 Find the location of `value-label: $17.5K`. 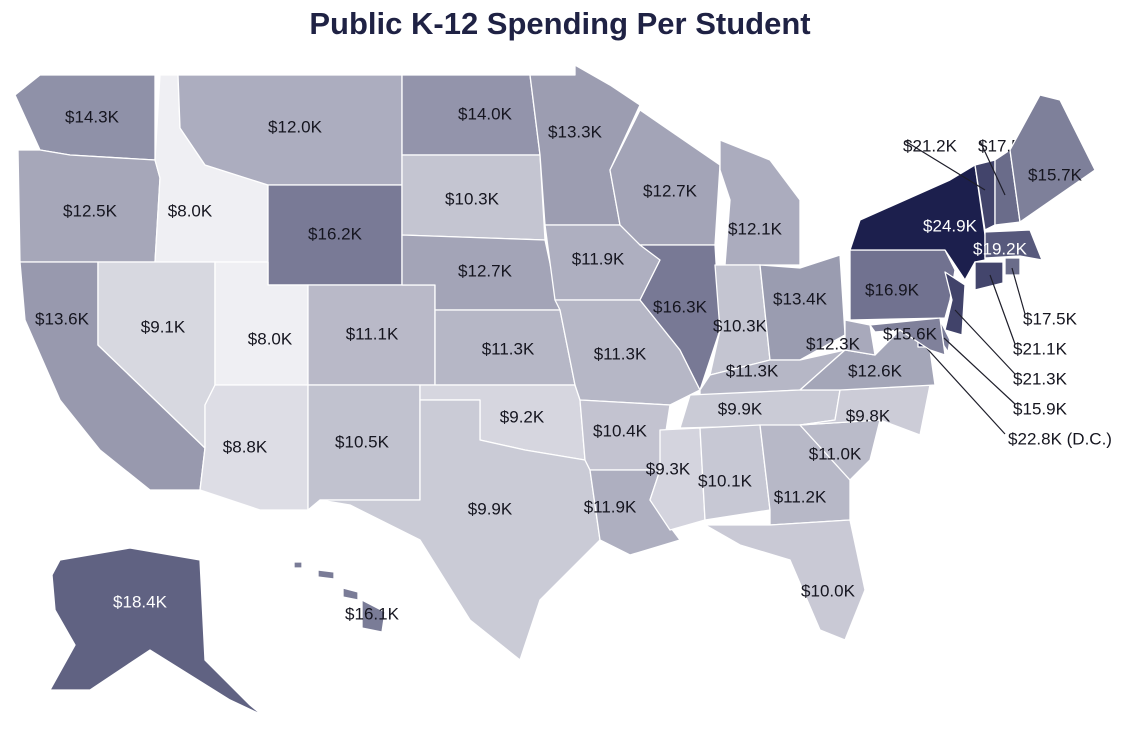

value-label: $17.5K is located at coordinates (1050, 318).